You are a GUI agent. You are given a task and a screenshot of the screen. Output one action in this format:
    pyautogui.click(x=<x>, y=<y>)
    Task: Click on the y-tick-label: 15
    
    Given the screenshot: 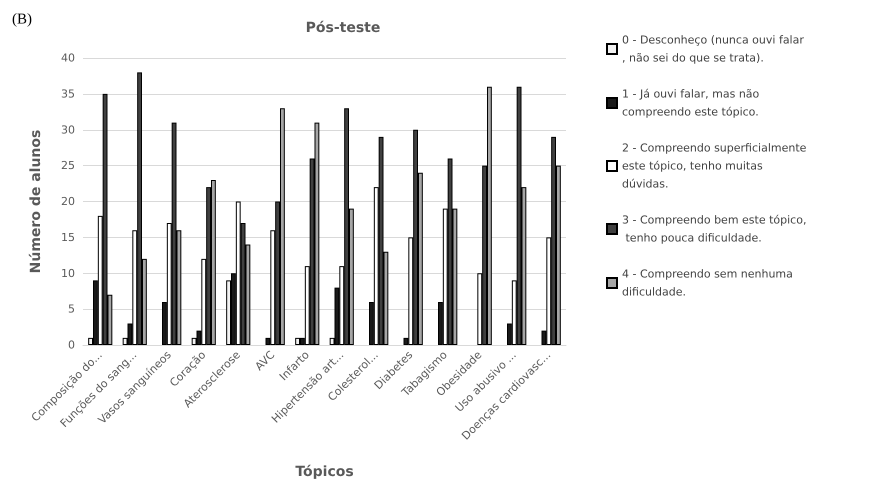 What is the action you would take?
    pyautogui.click(x=68, y=237)
    